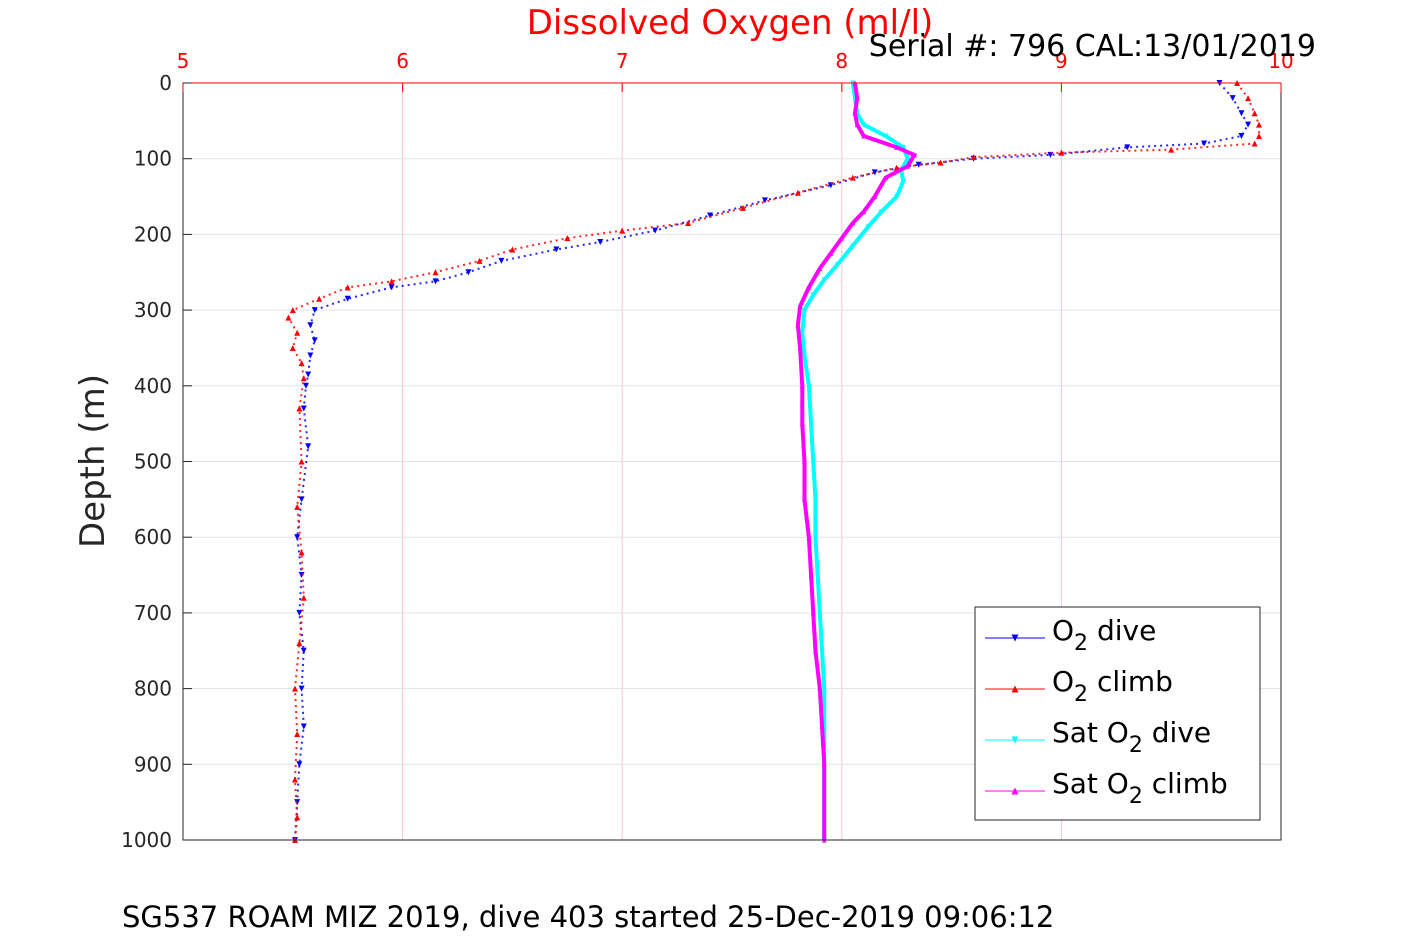 This screenshot has width=1417, height=945. Describe the element at coordinates (856, 461) in the screenshot. I see `series-sat-o2-climb` at that location.